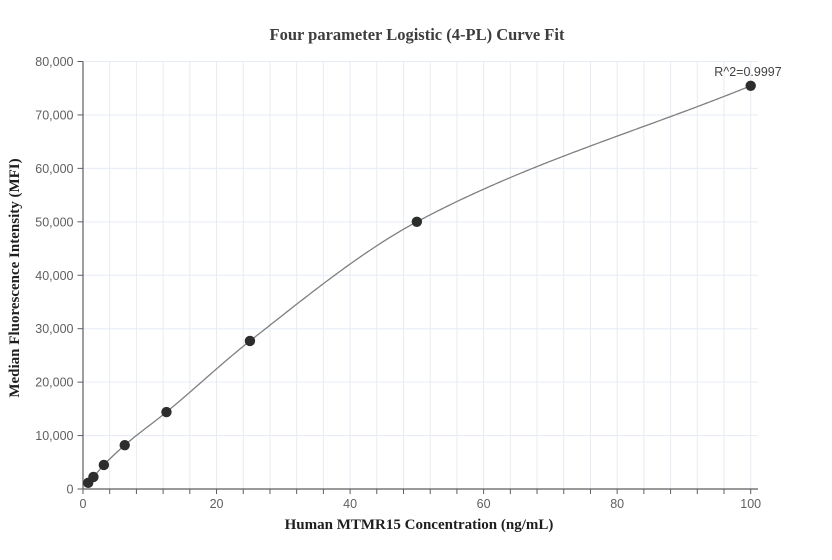  What do you see at coordinates (217, 504) in the screenshot?
I see `x-tick-label: 20` at bounding box center [217, 504].